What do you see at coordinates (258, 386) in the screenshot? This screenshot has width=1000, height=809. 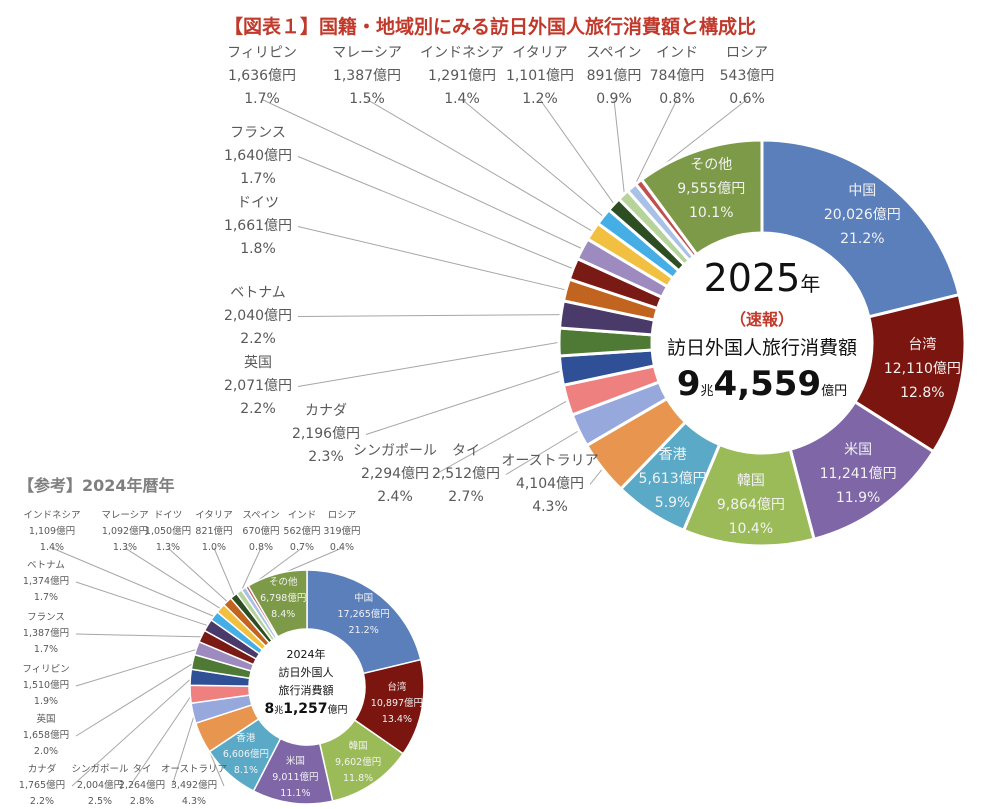 I see `data-label-outside: 英国 2,071億円 2.2%` at bounding box center [258, 386].